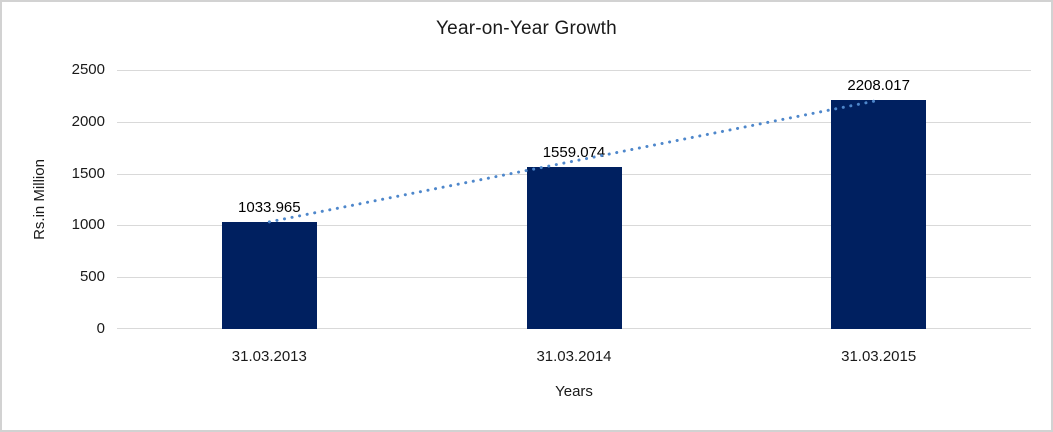 Image resolution: width=1053 pixels, height=432 pixels. I want to click on chart-title: Year-on-Year Growth, so click(526, 28).